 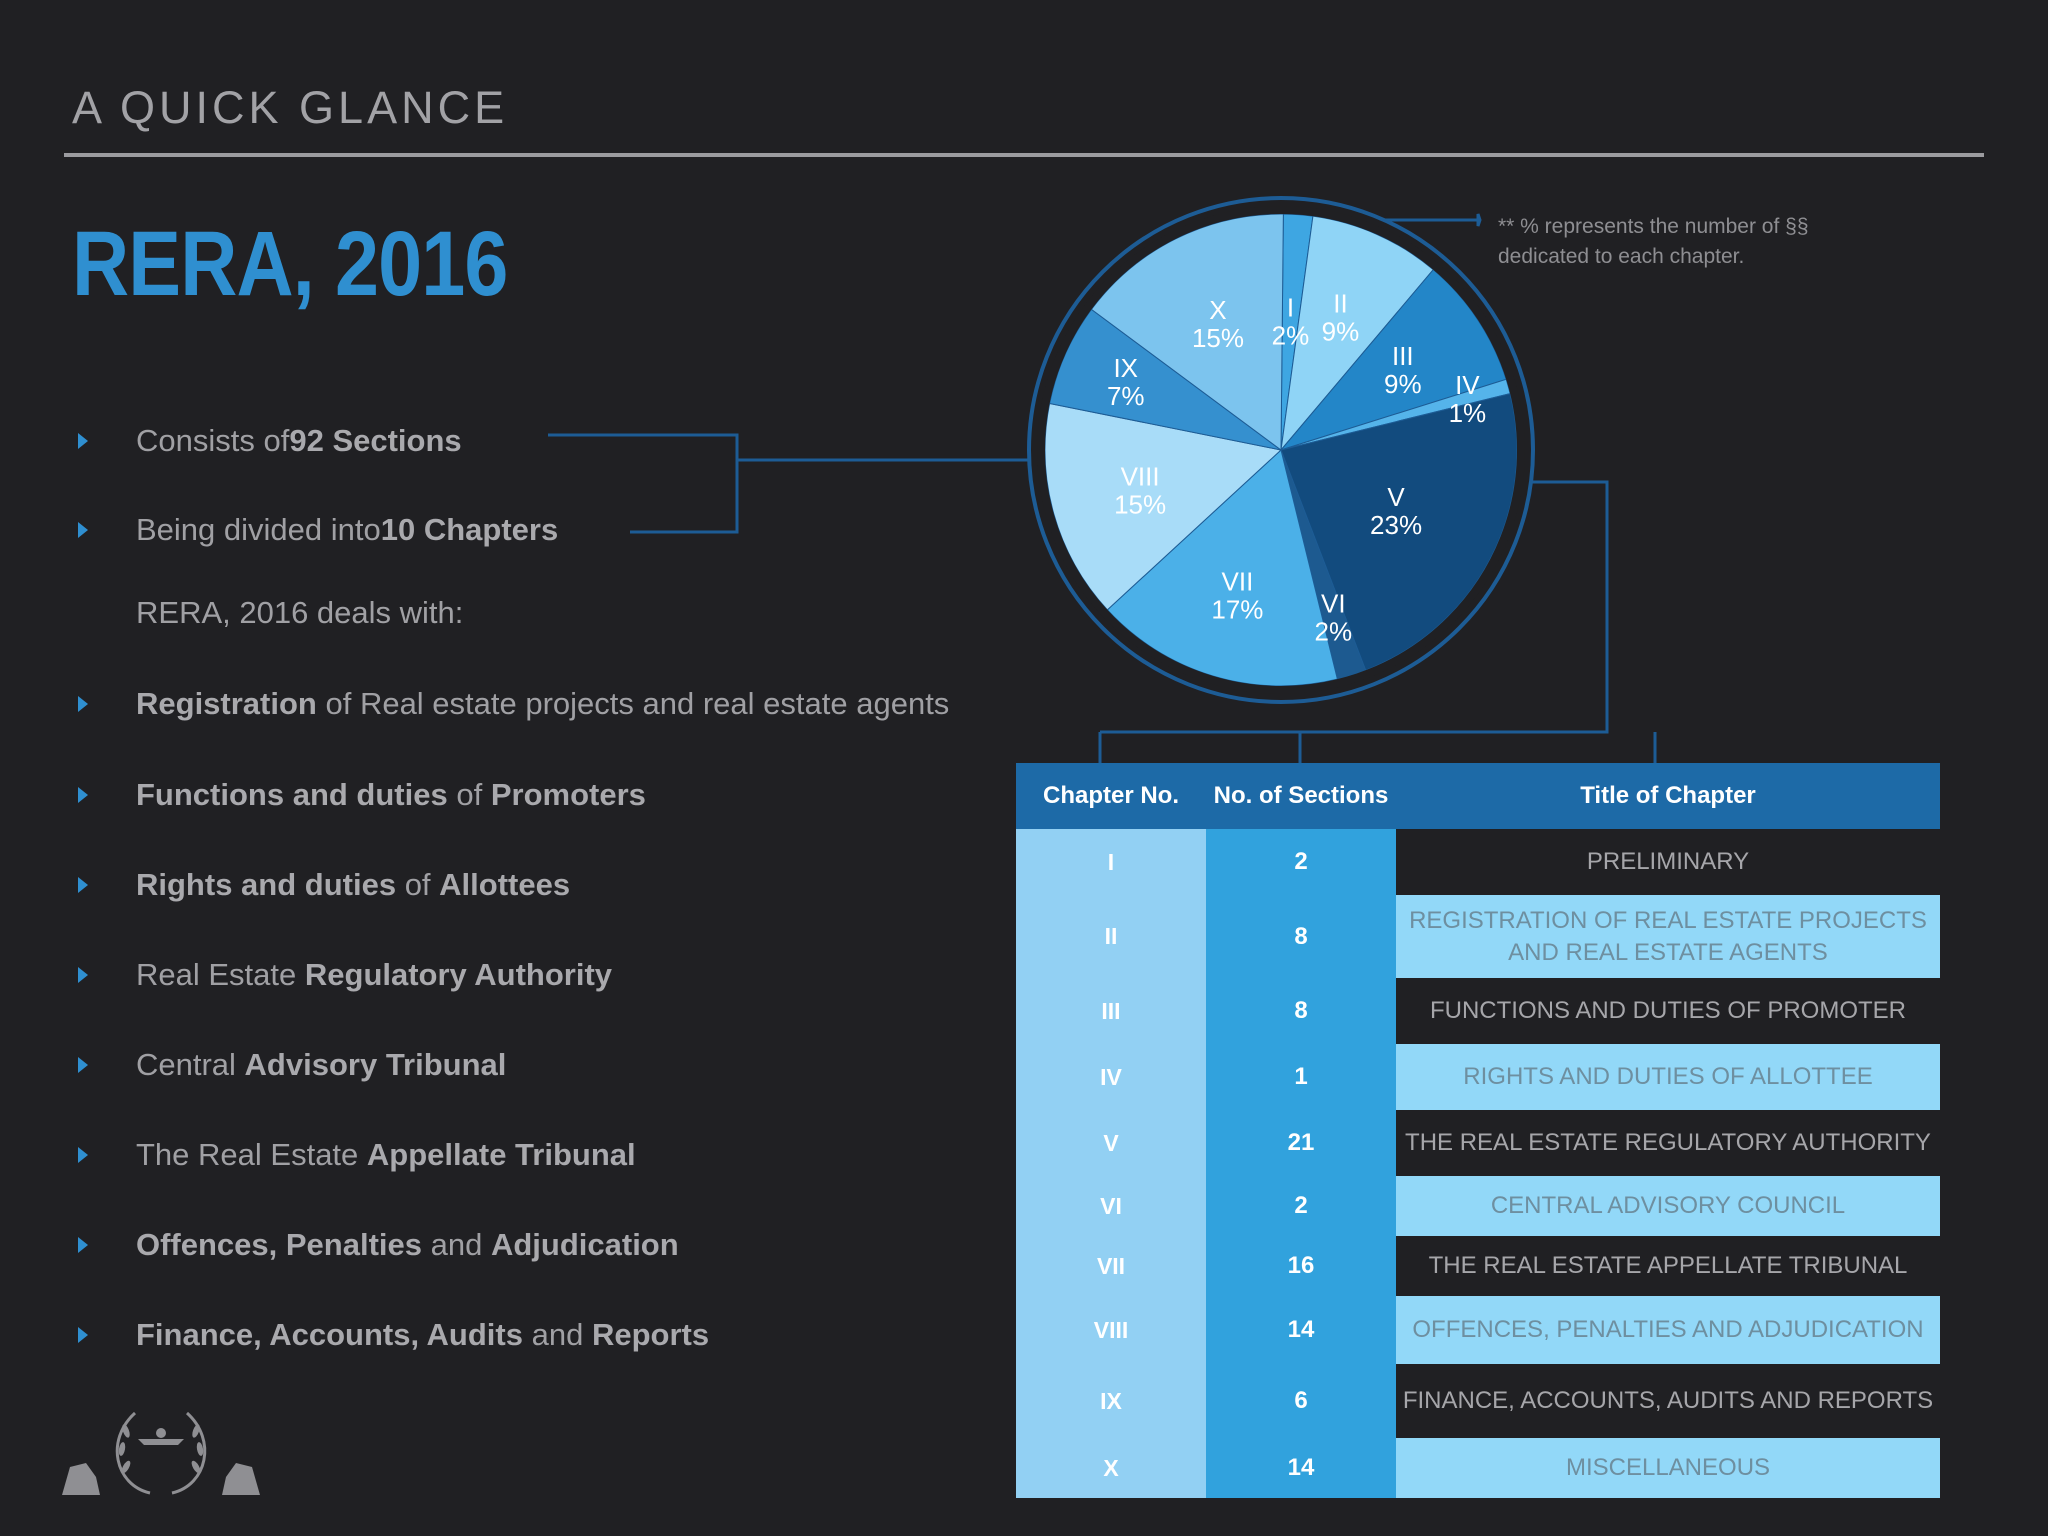 I want to click on pie-pct-iii: 9%, so click(x=1403, y=384).